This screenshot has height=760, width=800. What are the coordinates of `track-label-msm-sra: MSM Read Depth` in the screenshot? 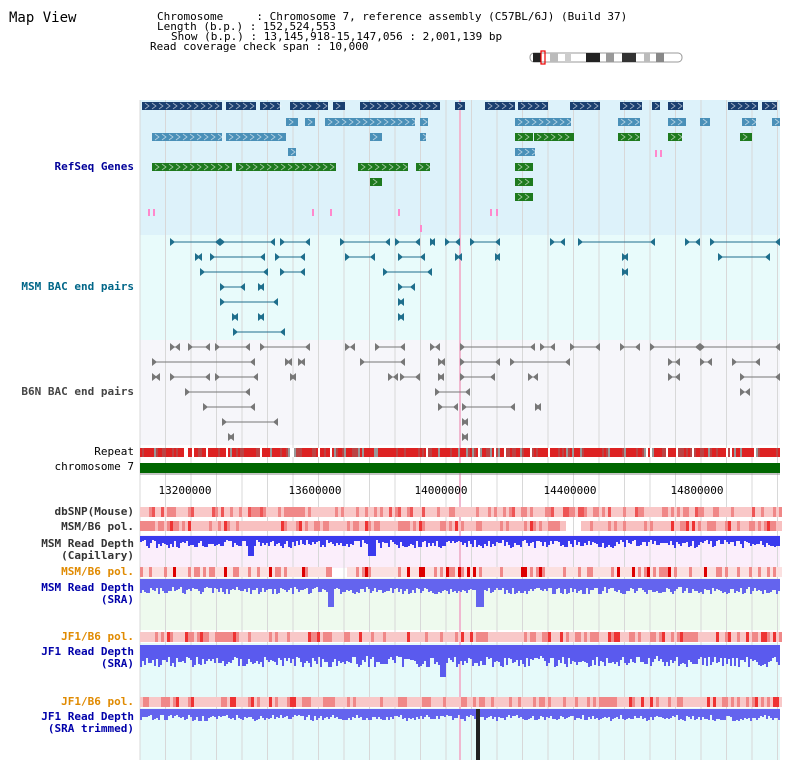 It's located at (87, 587).